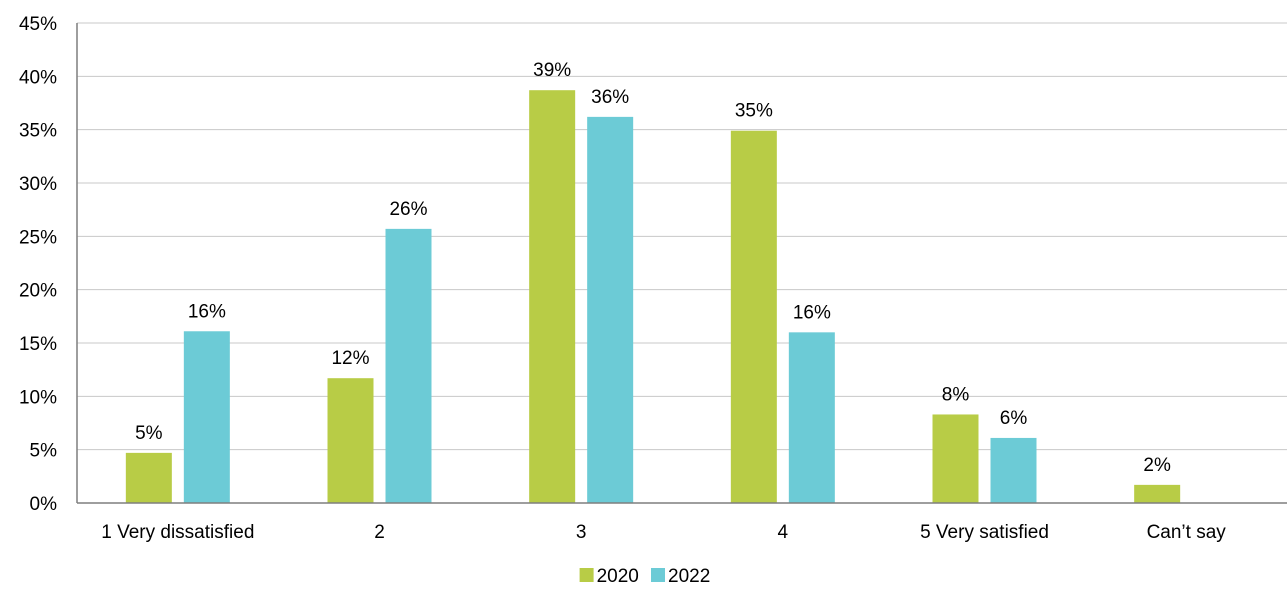  Describe the element at coordinates (350, 358) in the screenshot. I see `data-label: 12%` at that location.